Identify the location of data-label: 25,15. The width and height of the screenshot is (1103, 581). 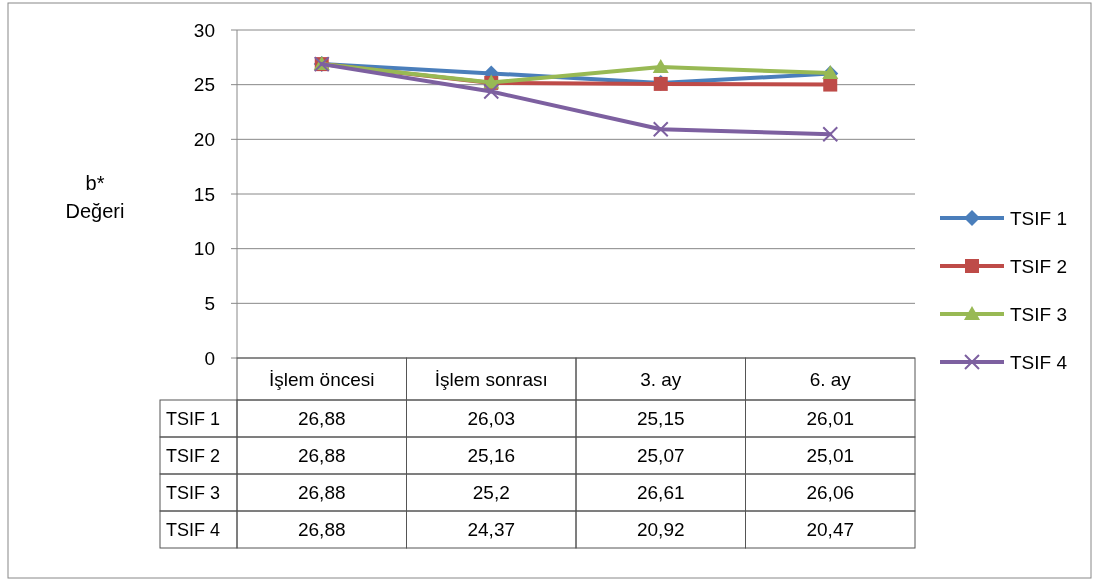
(660, 419).